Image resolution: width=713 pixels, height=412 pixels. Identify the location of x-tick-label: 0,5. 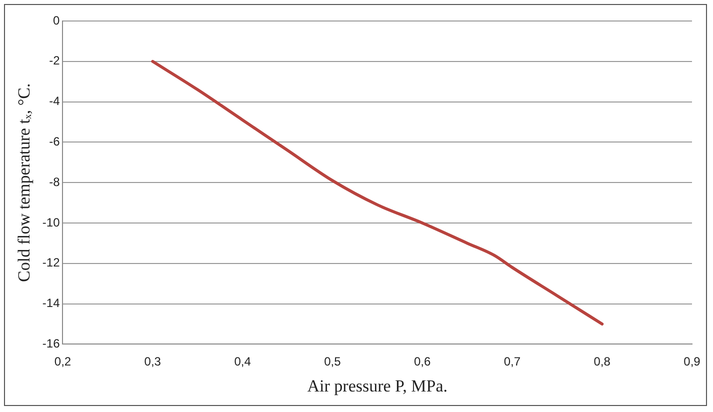
(333, 361).